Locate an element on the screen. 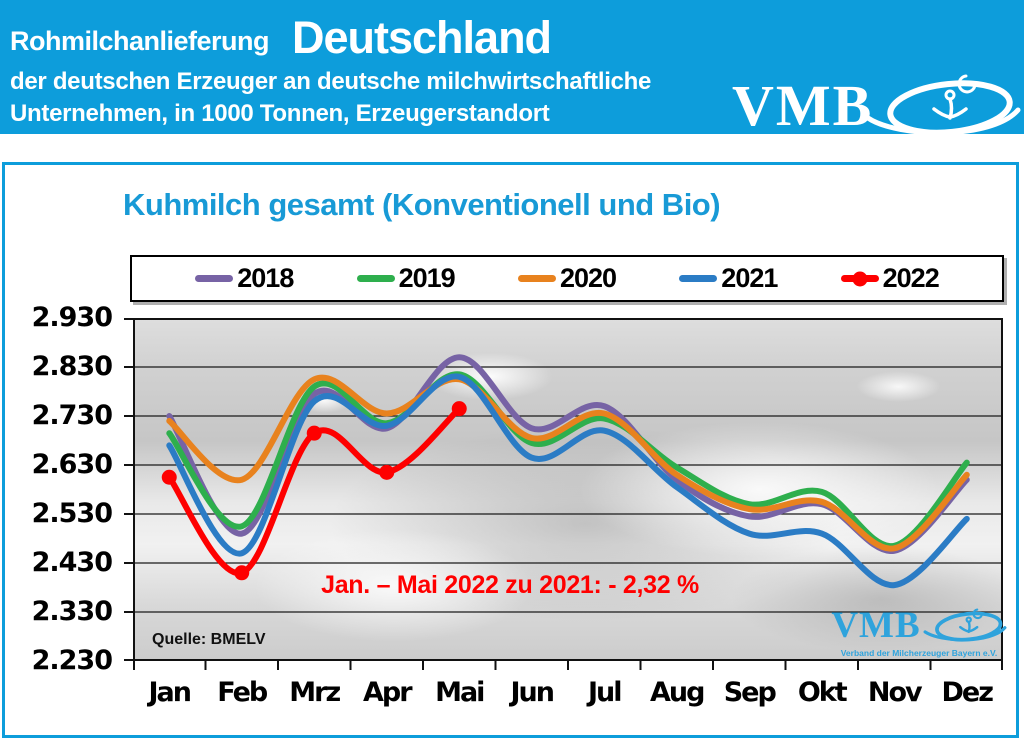 The height and width of the screenshot is (744, 1024). vmb-logo: VMB is located at coordinates (877, 104).